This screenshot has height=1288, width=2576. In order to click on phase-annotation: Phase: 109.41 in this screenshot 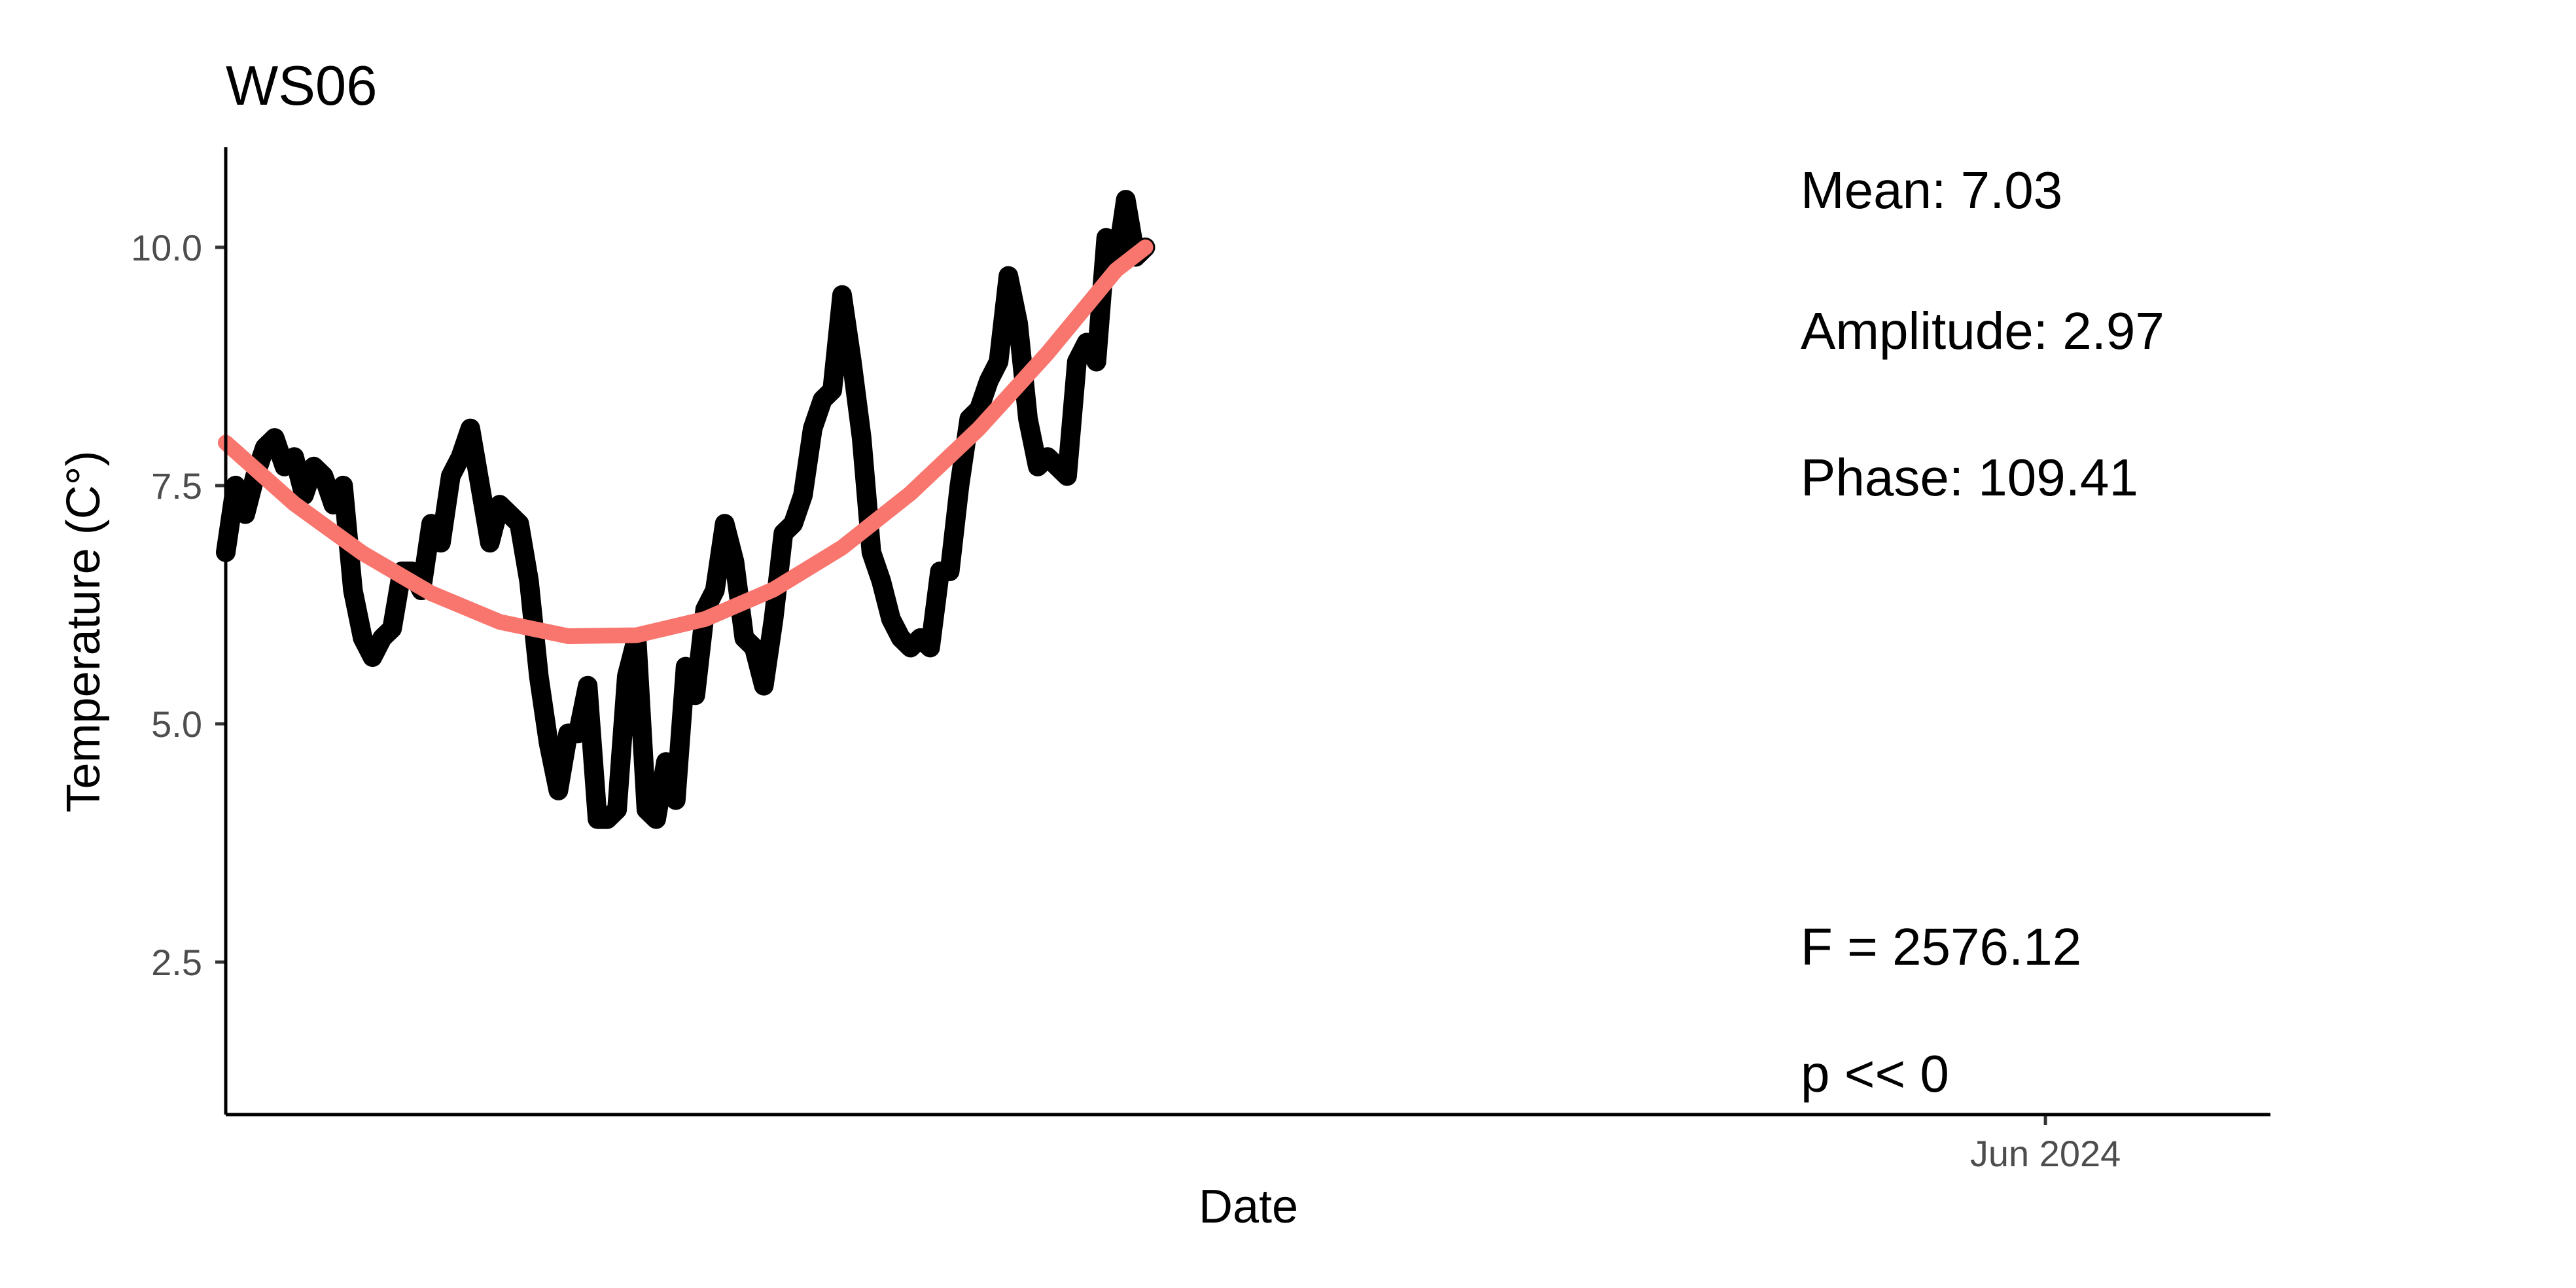, I will do `click(1969, 477)`.